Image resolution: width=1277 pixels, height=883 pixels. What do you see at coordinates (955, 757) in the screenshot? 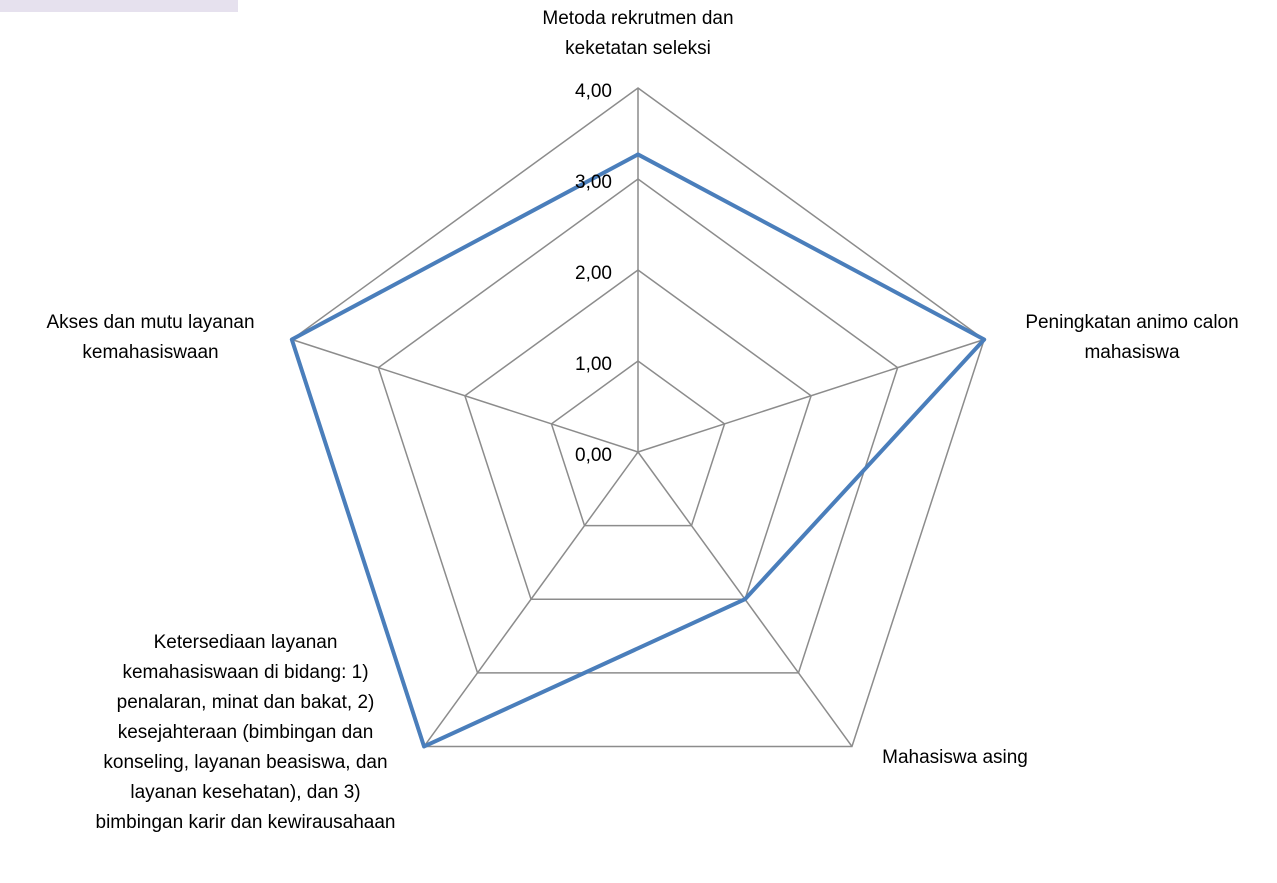
I see `category-label: Mahasiswa asing` at bounding box center [955, 757].